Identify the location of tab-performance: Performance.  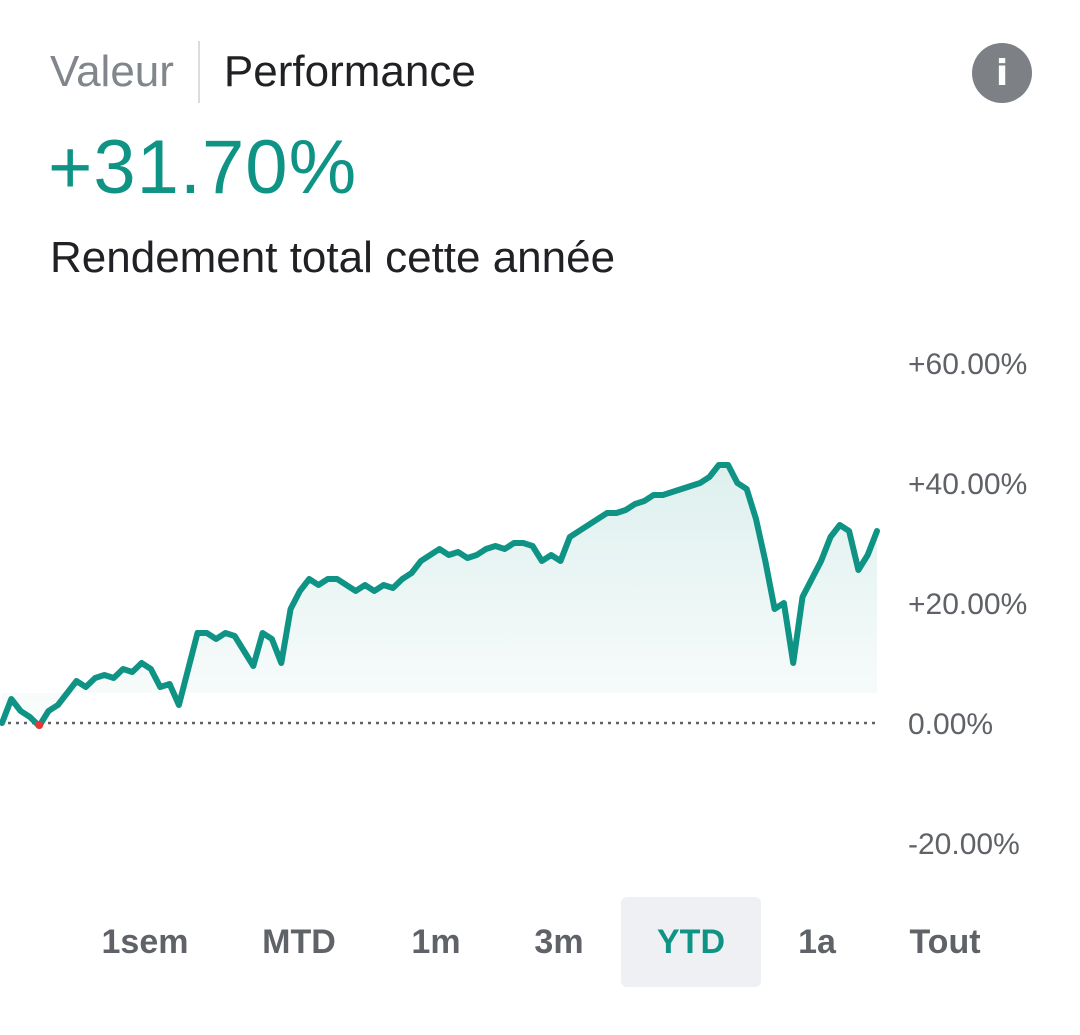
(349, 71).